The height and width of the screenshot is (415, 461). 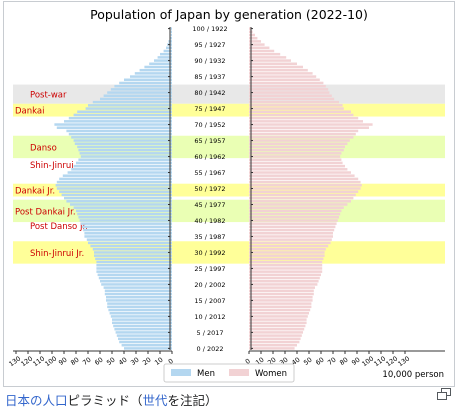 I want to click on magnify-clip-icon, so click(x=444, y=394).